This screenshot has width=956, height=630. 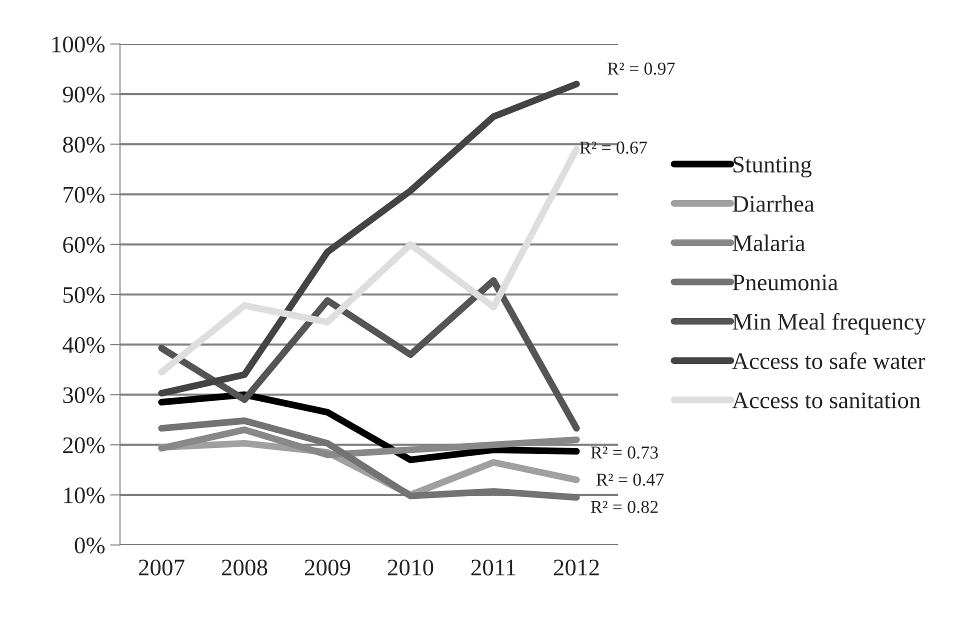 I want to click on x-tick-label: 2011, so click(x=493, y=568).